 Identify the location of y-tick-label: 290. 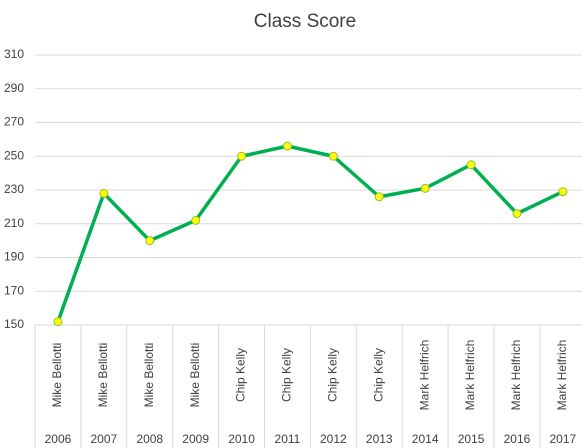
(14, 88).